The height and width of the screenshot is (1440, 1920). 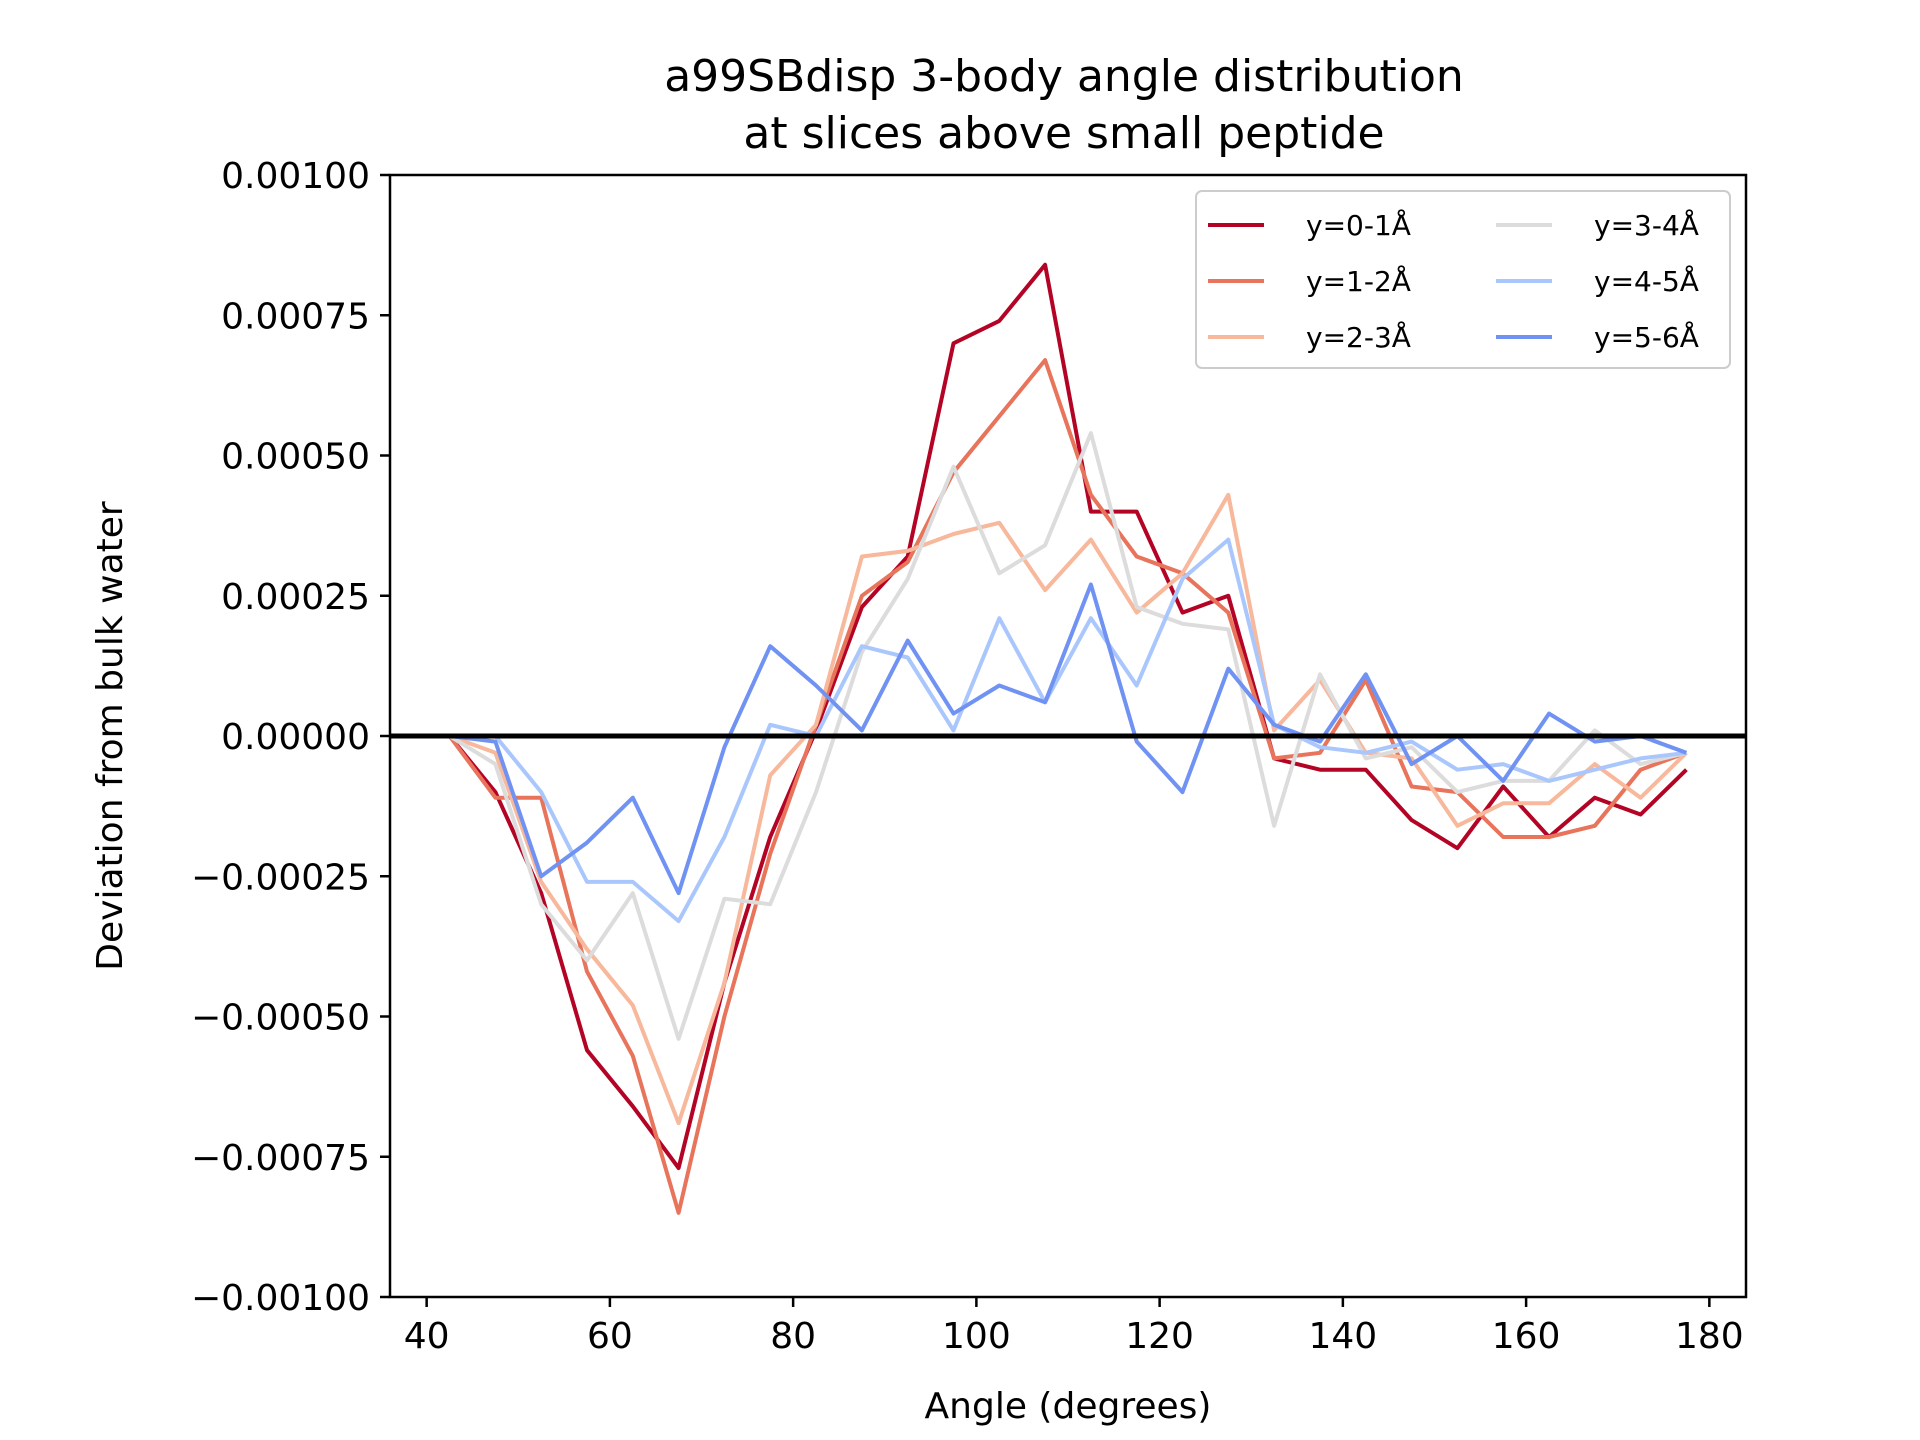 I want to click on chart-title-line-1: a99SBdisp 3-body angle distribution, so click(x=1064, y=76).